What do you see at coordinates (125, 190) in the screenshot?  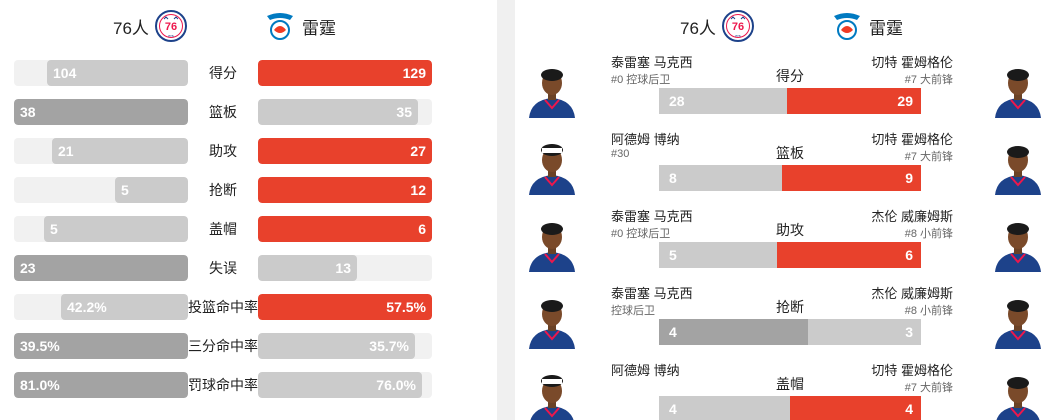 I see `home-stat-value: 5` at bounding box center [125, 190].